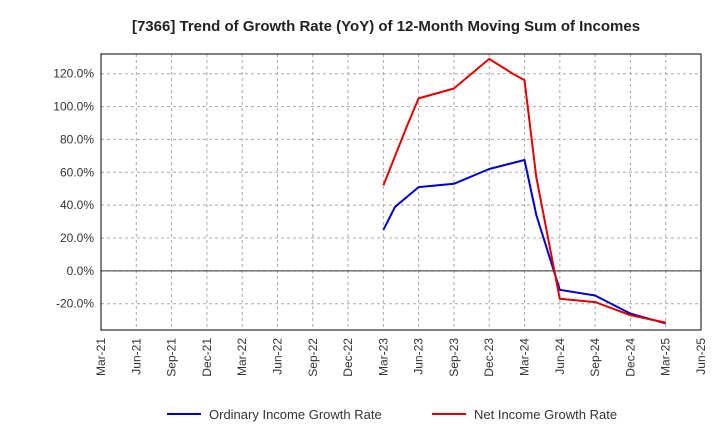  What do you see at coordinates (77, 172) in the screenshot?
I see `y-tick-label: 60.0%` at bounding box center [77, 172].